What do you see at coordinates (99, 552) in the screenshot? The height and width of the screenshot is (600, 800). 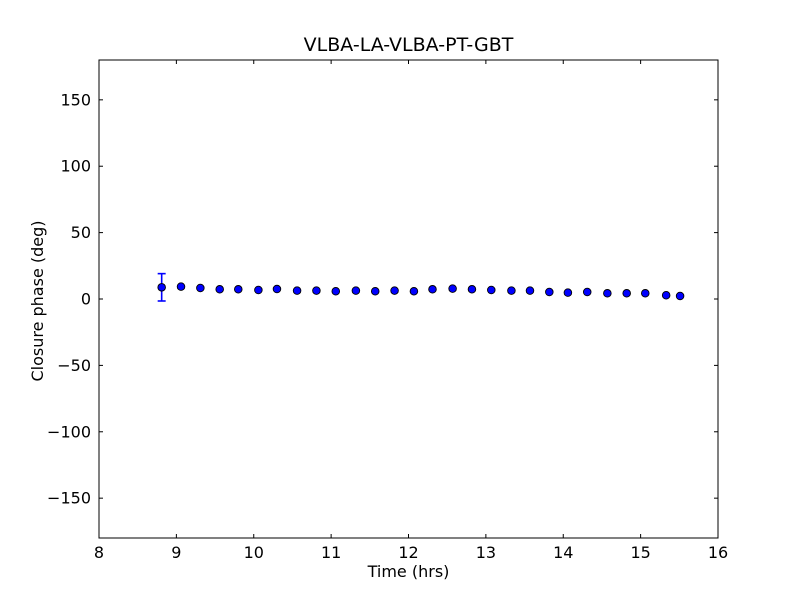 I see `x-tick-label: 8` at bounding box center [99, 552].